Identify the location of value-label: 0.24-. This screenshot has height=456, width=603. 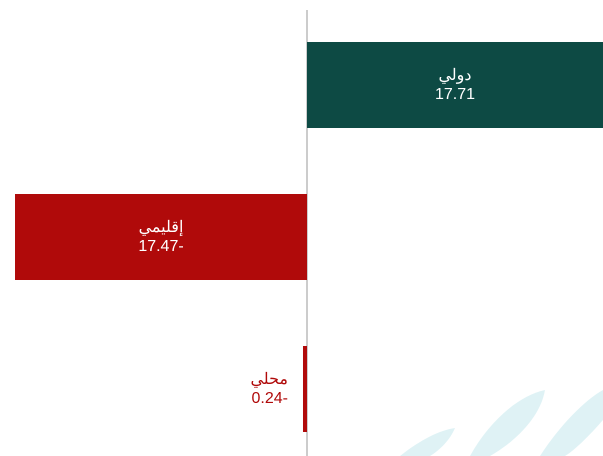
(270, 398).